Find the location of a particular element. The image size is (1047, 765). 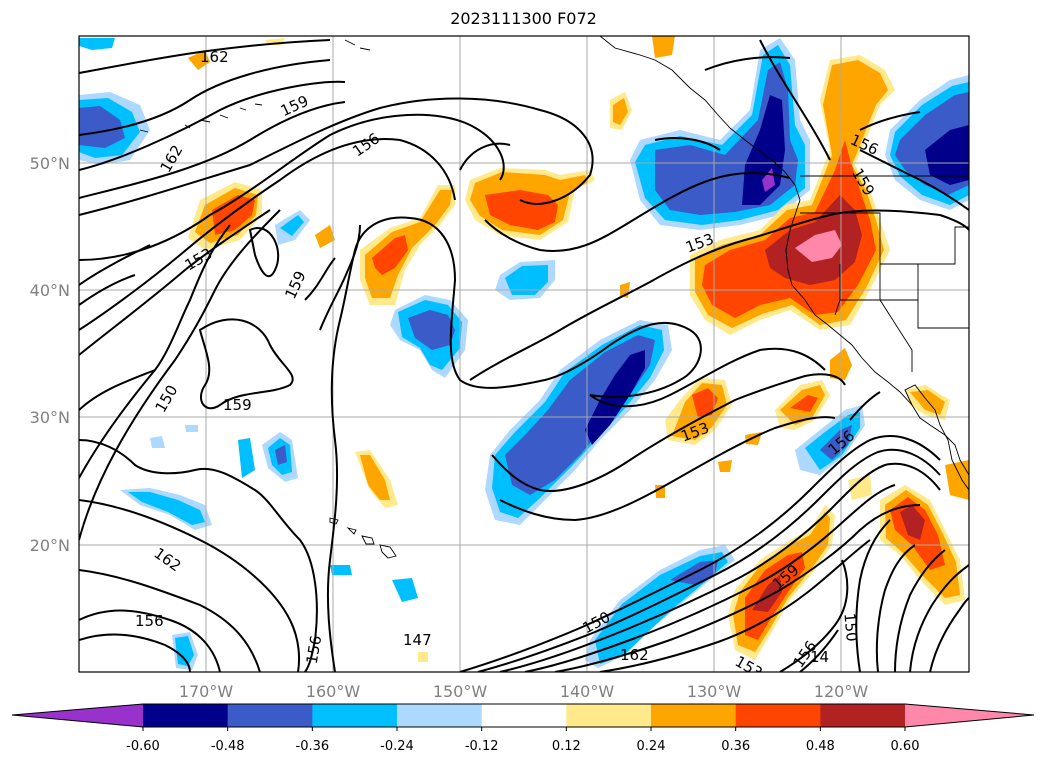

colorbar-tick-label: 0.12 is located at coordinates (566, 746).